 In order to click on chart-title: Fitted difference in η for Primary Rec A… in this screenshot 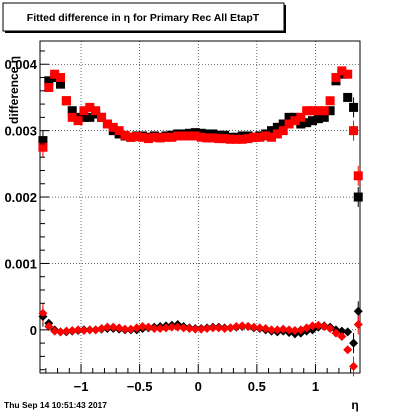, I will do `click(143, 18)`.